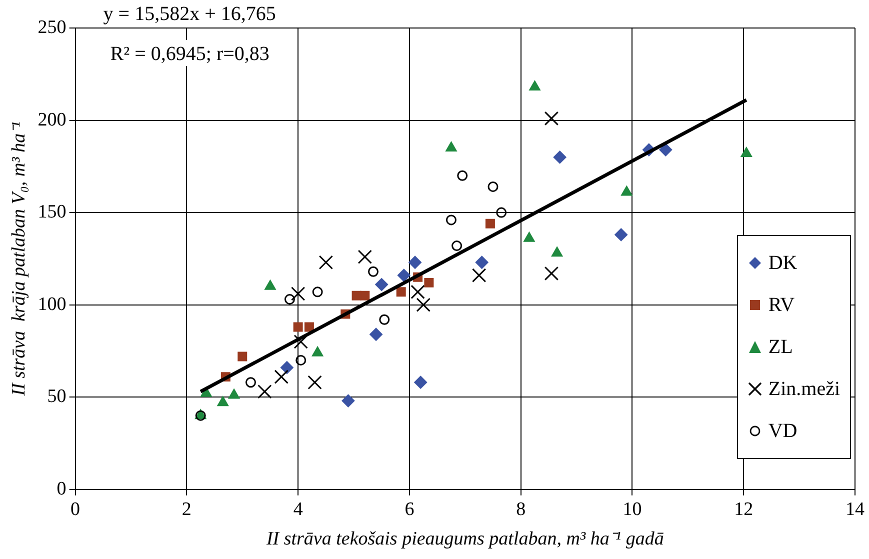  I want to click on y-axis-title: II strāva krāja patlaban V₀, m³ ha⁻¹, so click(19, 259).